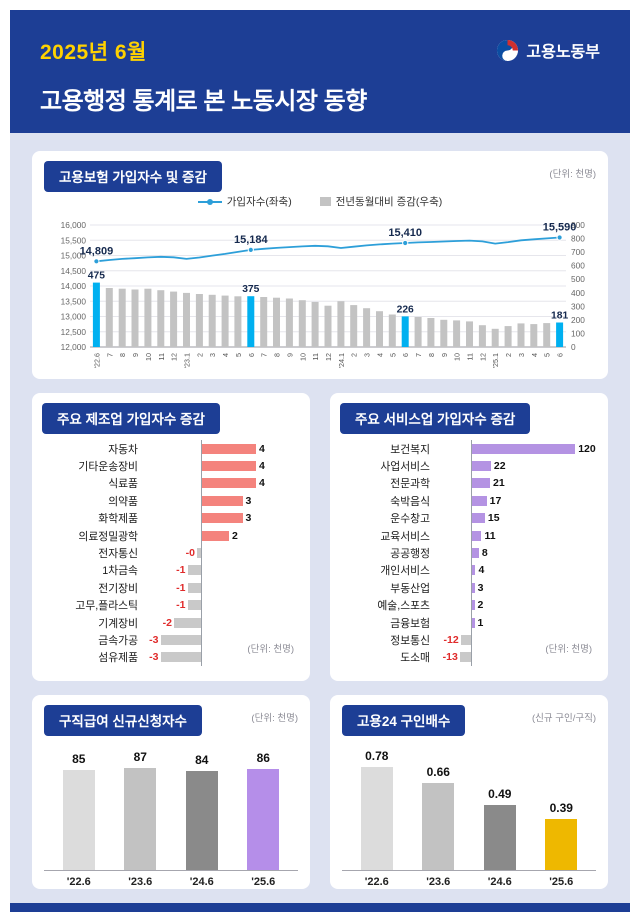 Image resolution: width=640 pixels, height=914 pixels. I want to click on category-row: 기타운송장비 4, so click(171, 466).